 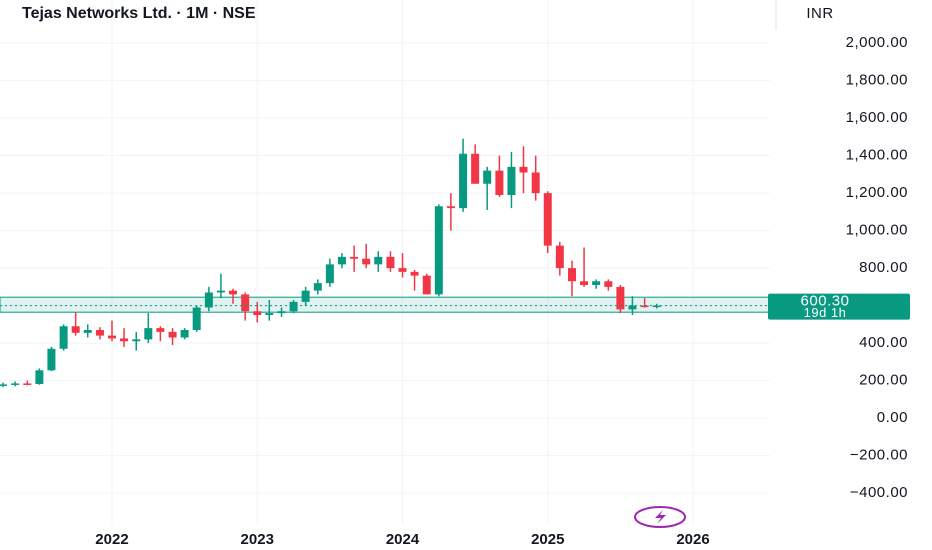 What do you see at coordinates (385, 304) in the screenshot?
I see `zone-band` at bounding box center [385, 304].